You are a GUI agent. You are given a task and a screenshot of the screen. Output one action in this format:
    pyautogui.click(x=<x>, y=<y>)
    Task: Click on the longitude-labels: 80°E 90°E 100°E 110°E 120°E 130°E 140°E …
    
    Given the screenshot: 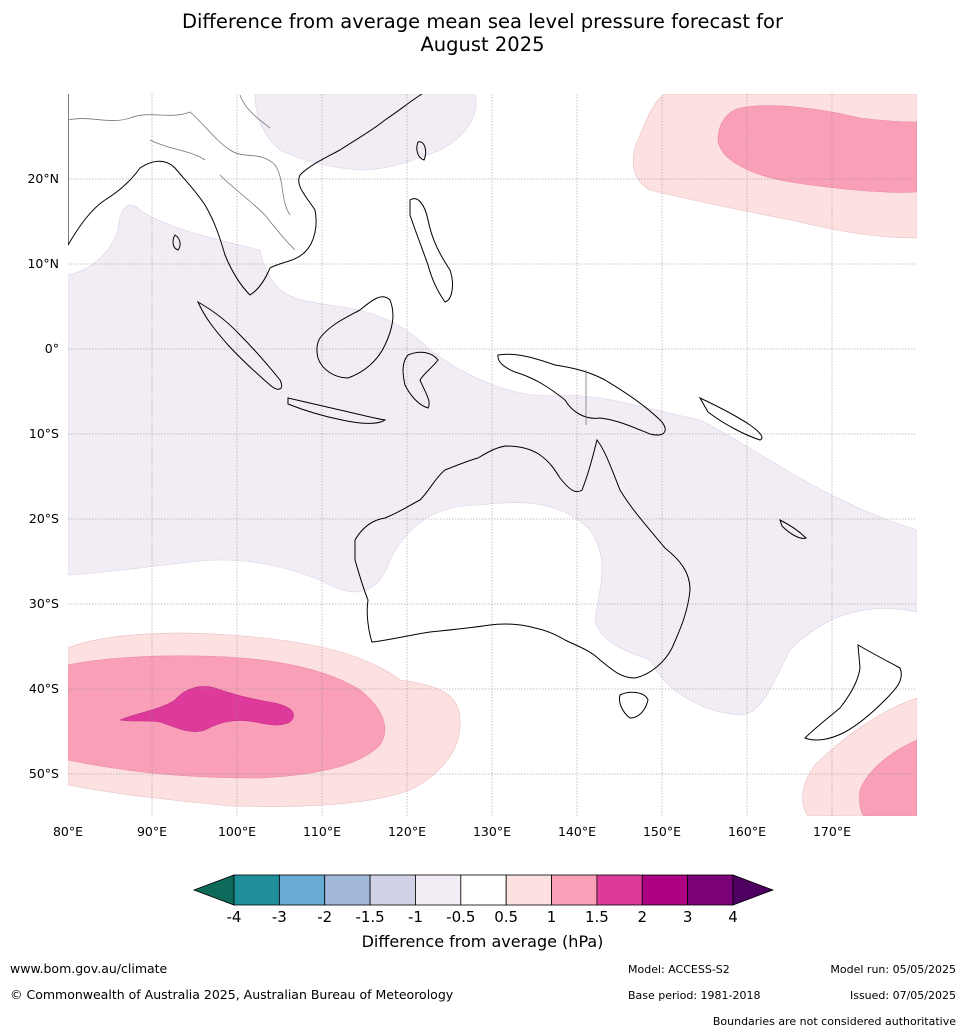 What is the action you would take?
    pyautogui.click(x=452, y=831)
    